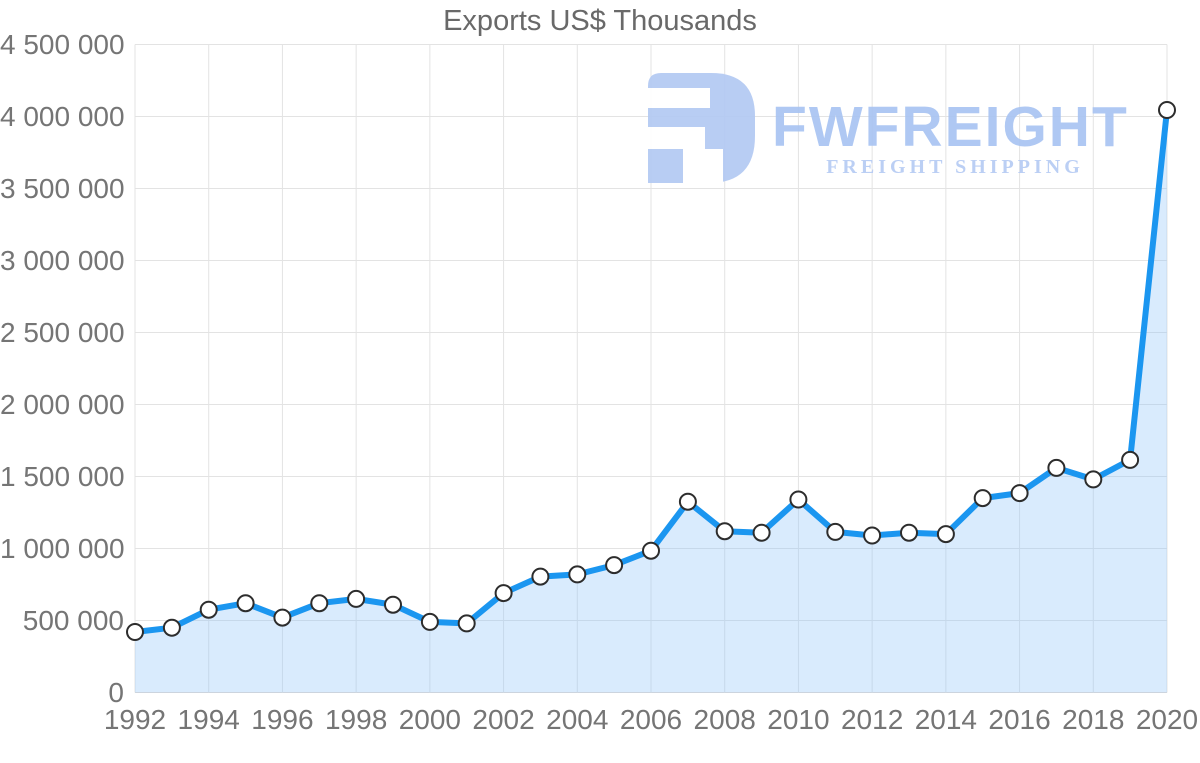  Describe the element at coordinates (62, 116) in the screenshot. I see `y-tick-label: 4 000 000` at that location.